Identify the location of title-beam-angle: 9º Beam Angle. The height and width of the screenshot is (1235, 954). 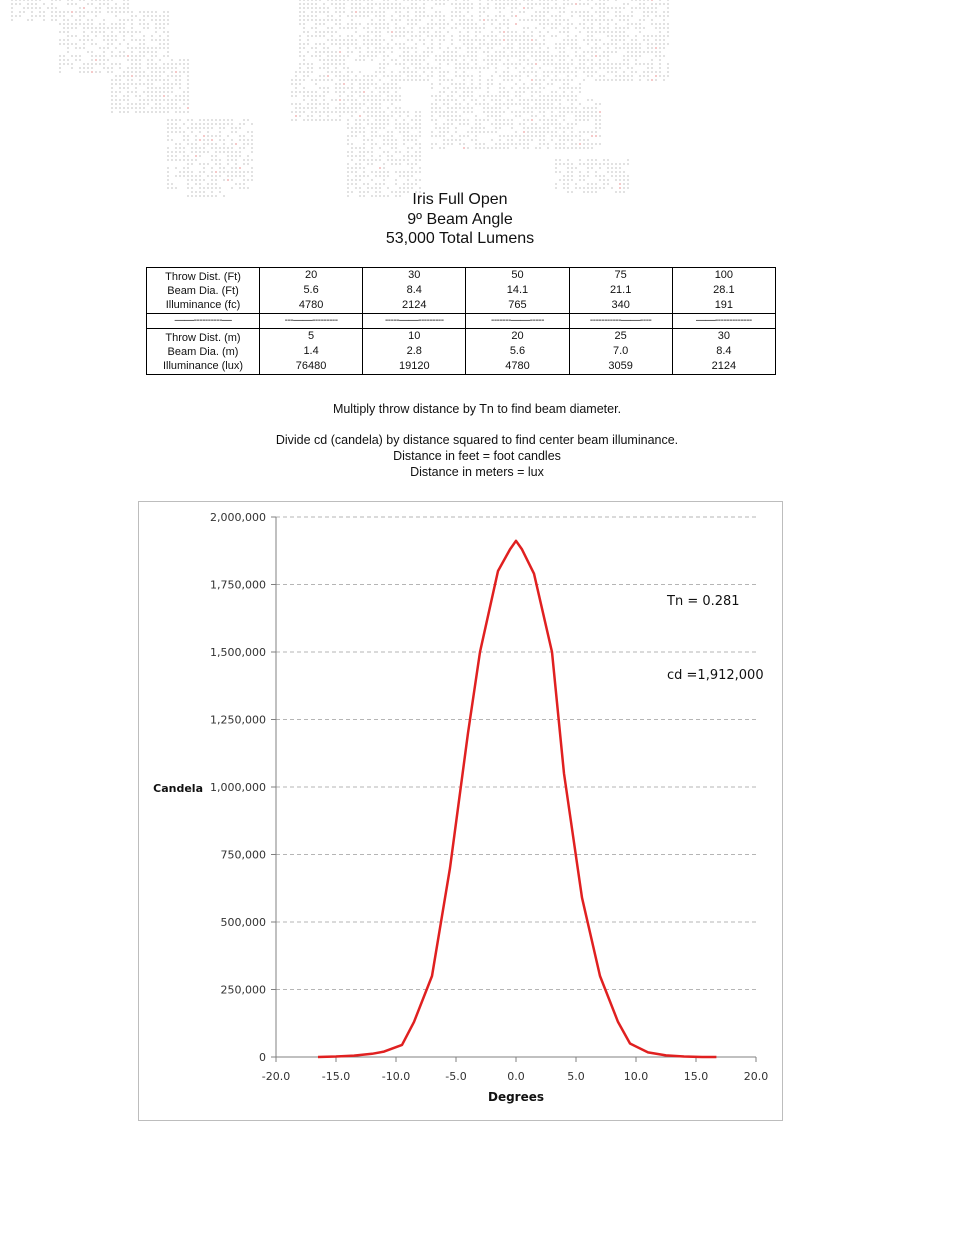
(460, 219).